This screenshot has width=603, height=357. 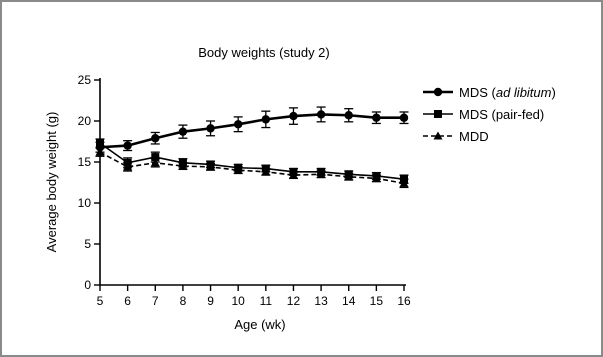 I want to click on legend-label-italic: ad libitum, so click(x=524, y=92).